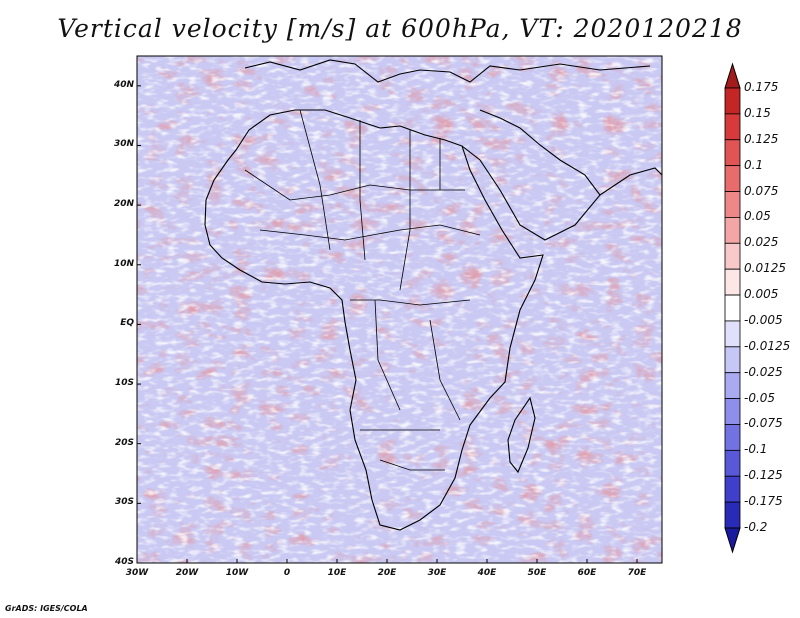 This screenshot has height=618, width=800. I want to click on asia-coastline, so click(630, 181).